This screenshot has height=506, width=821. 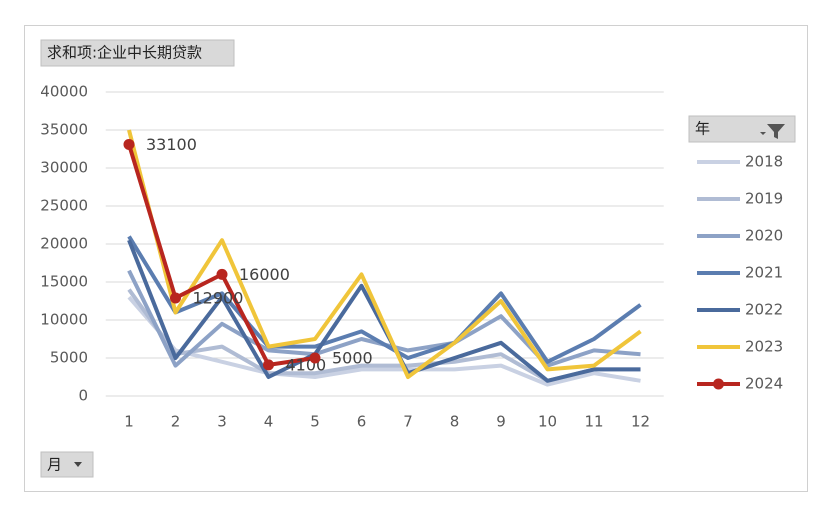 I want to click on x-tick-label: 11, so click(x=593, y=422).